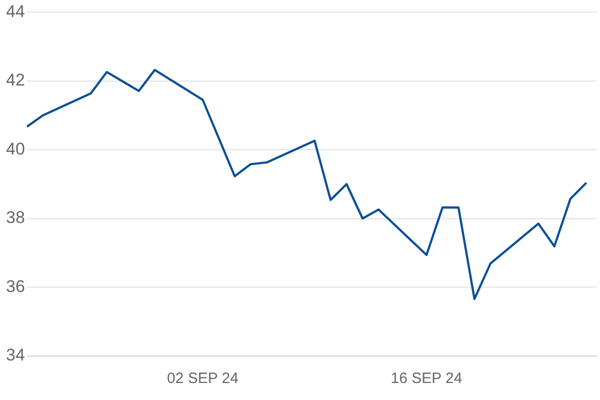  Describe the element at coordinates (15, 218) in the screenshot. I see `y-tick-label: 38` at that location.